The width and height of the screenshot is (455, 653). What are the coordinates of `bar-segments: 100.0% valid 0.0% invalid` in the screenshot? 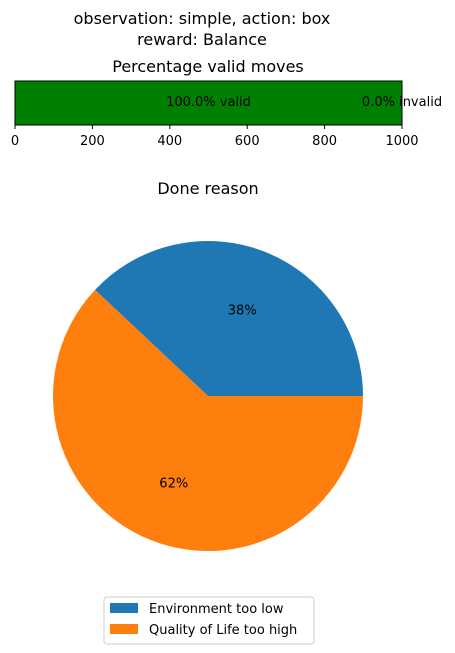 It's located at (228, 103).